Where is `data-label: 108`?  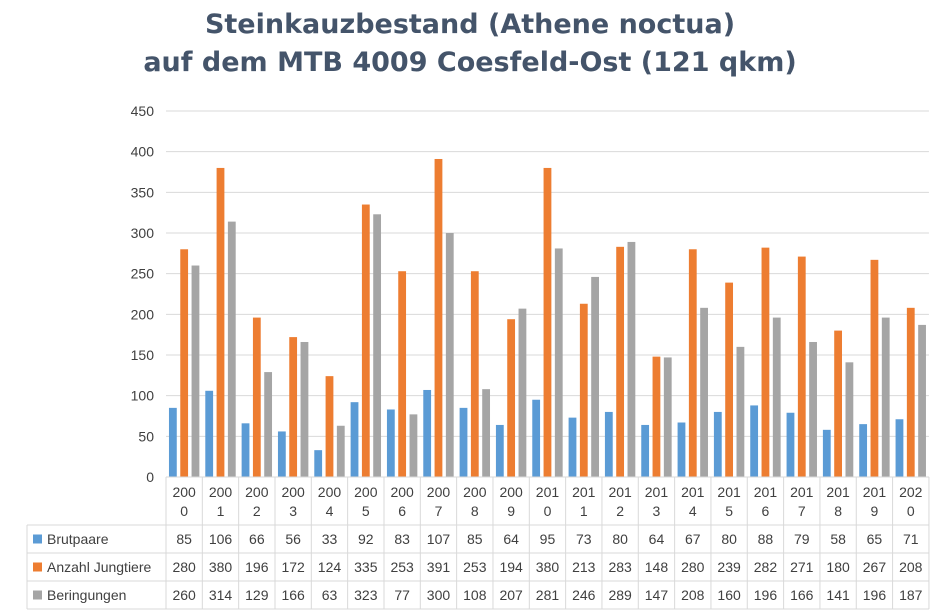 data-label: 108 is located at coordinates (475, 595).